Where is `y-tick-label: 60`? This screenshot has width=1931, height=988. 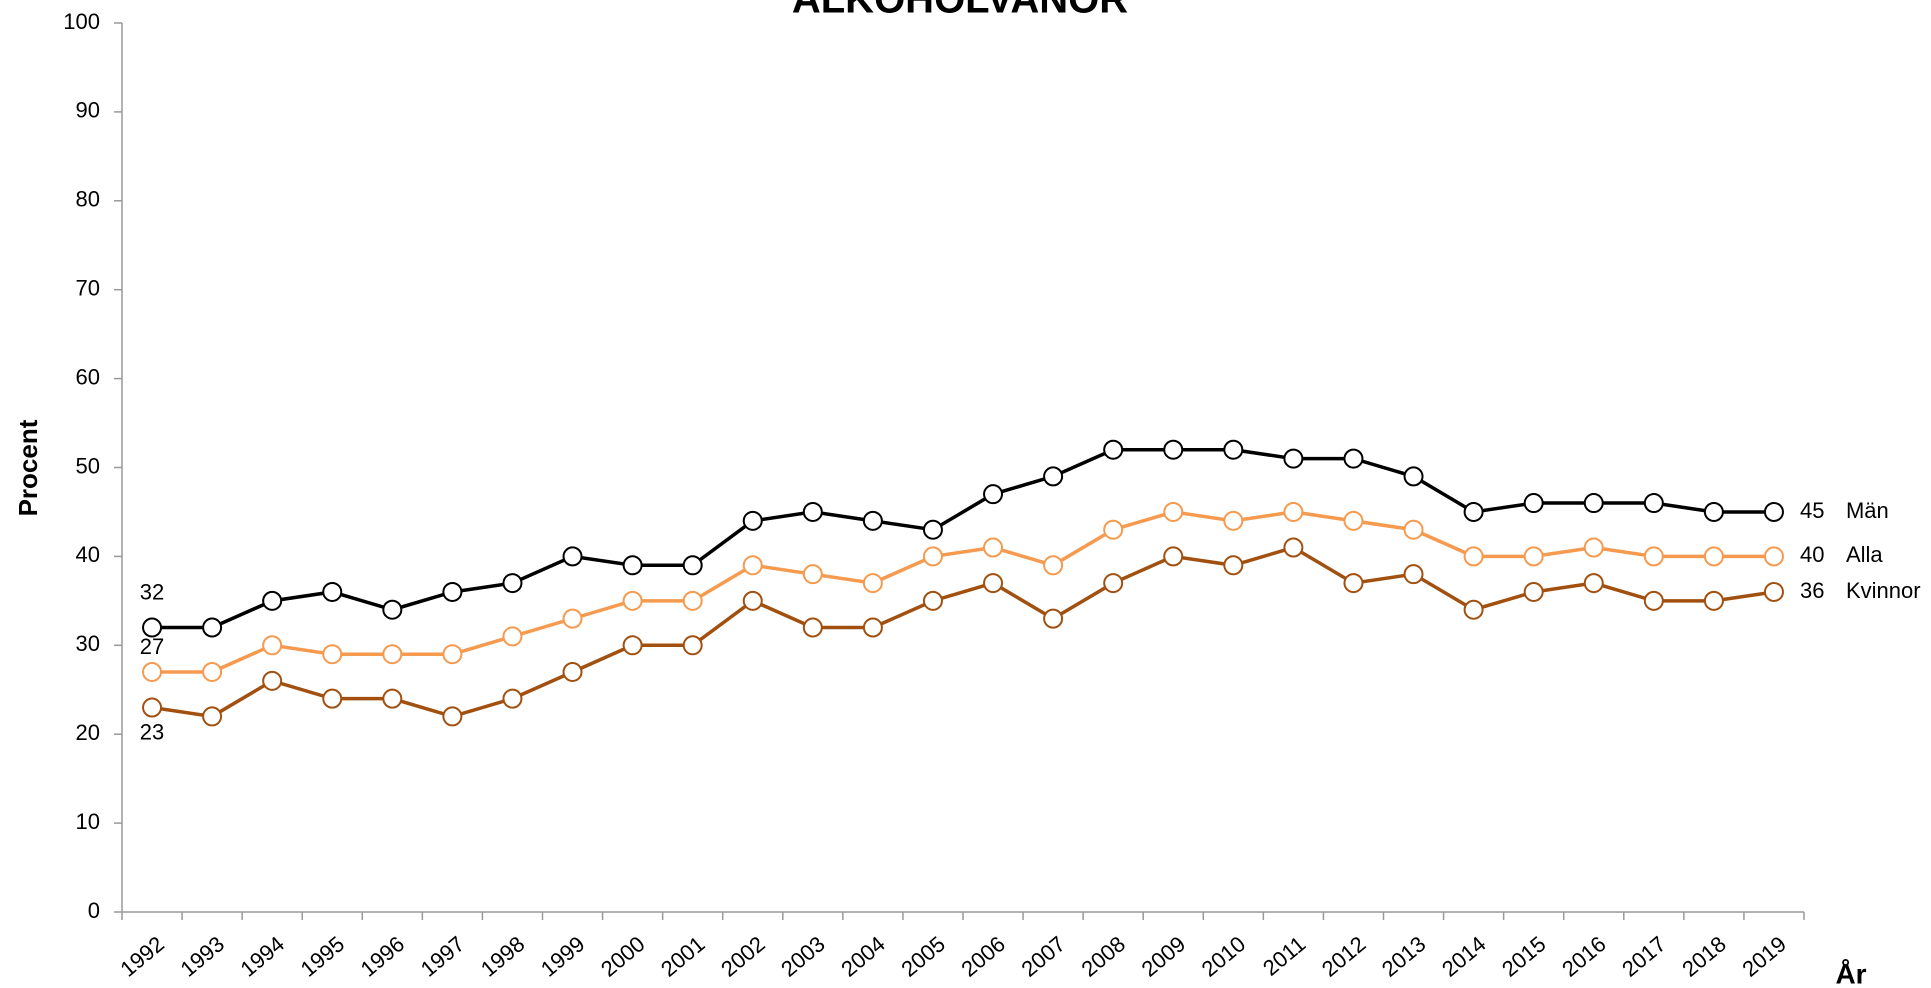
y-tick-label: 60 is located at coordinates (88, 376).